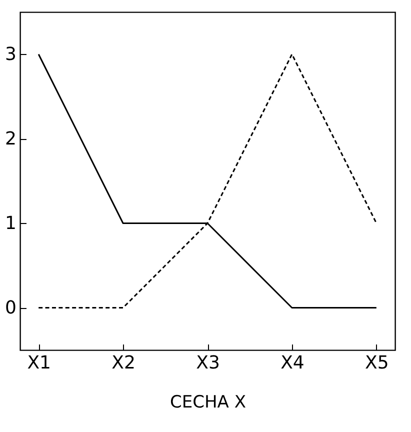 This screenshot has height=432, width=411. Describe the element at coordinates (10, 307) in the screenshot. I see `y-tick-label: 0` at that location.